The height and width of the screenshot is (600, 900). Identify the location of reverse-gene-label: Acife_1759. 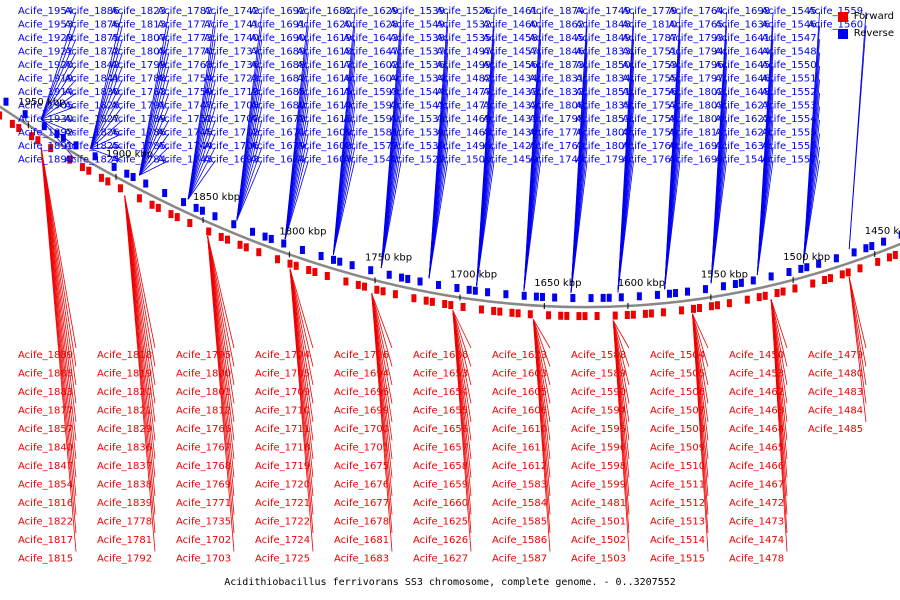
(649, 133).